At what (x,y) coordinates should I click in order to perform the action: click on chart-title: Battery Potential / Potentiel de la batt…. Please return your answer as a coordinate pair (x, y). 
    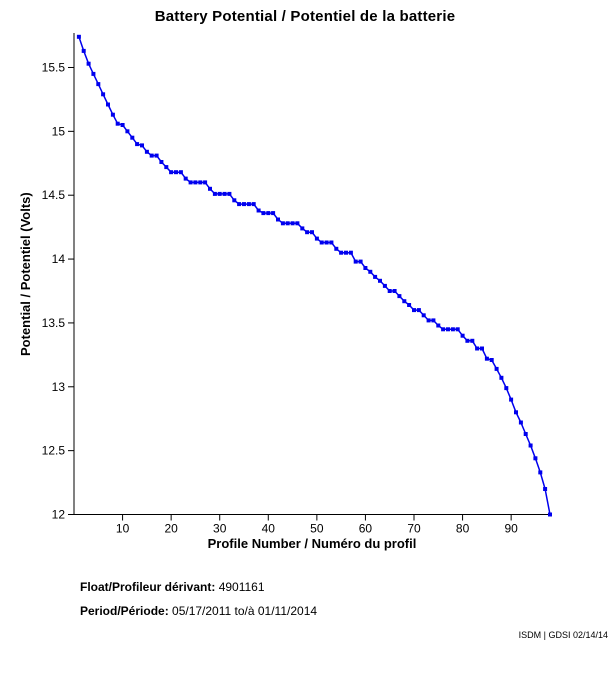
    Looking at the image, I should click on (305, 16).